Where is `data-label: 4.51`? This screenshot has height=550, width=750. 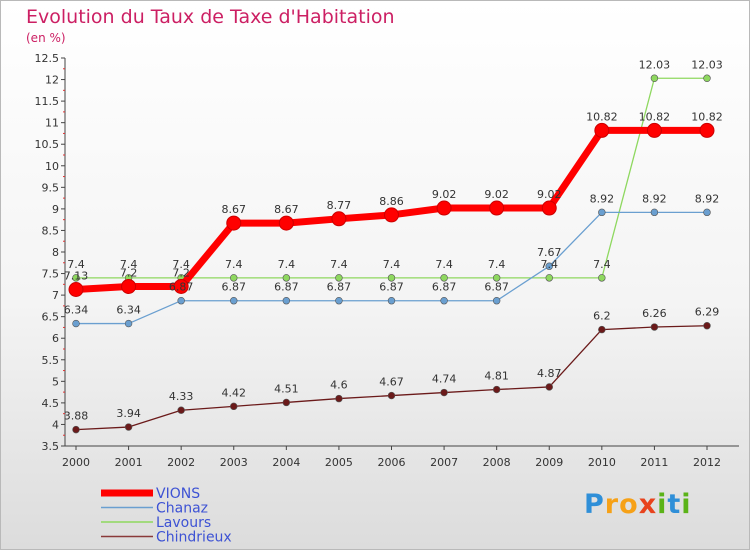 data-label: 4.51 is located at coordinates (286, 388).